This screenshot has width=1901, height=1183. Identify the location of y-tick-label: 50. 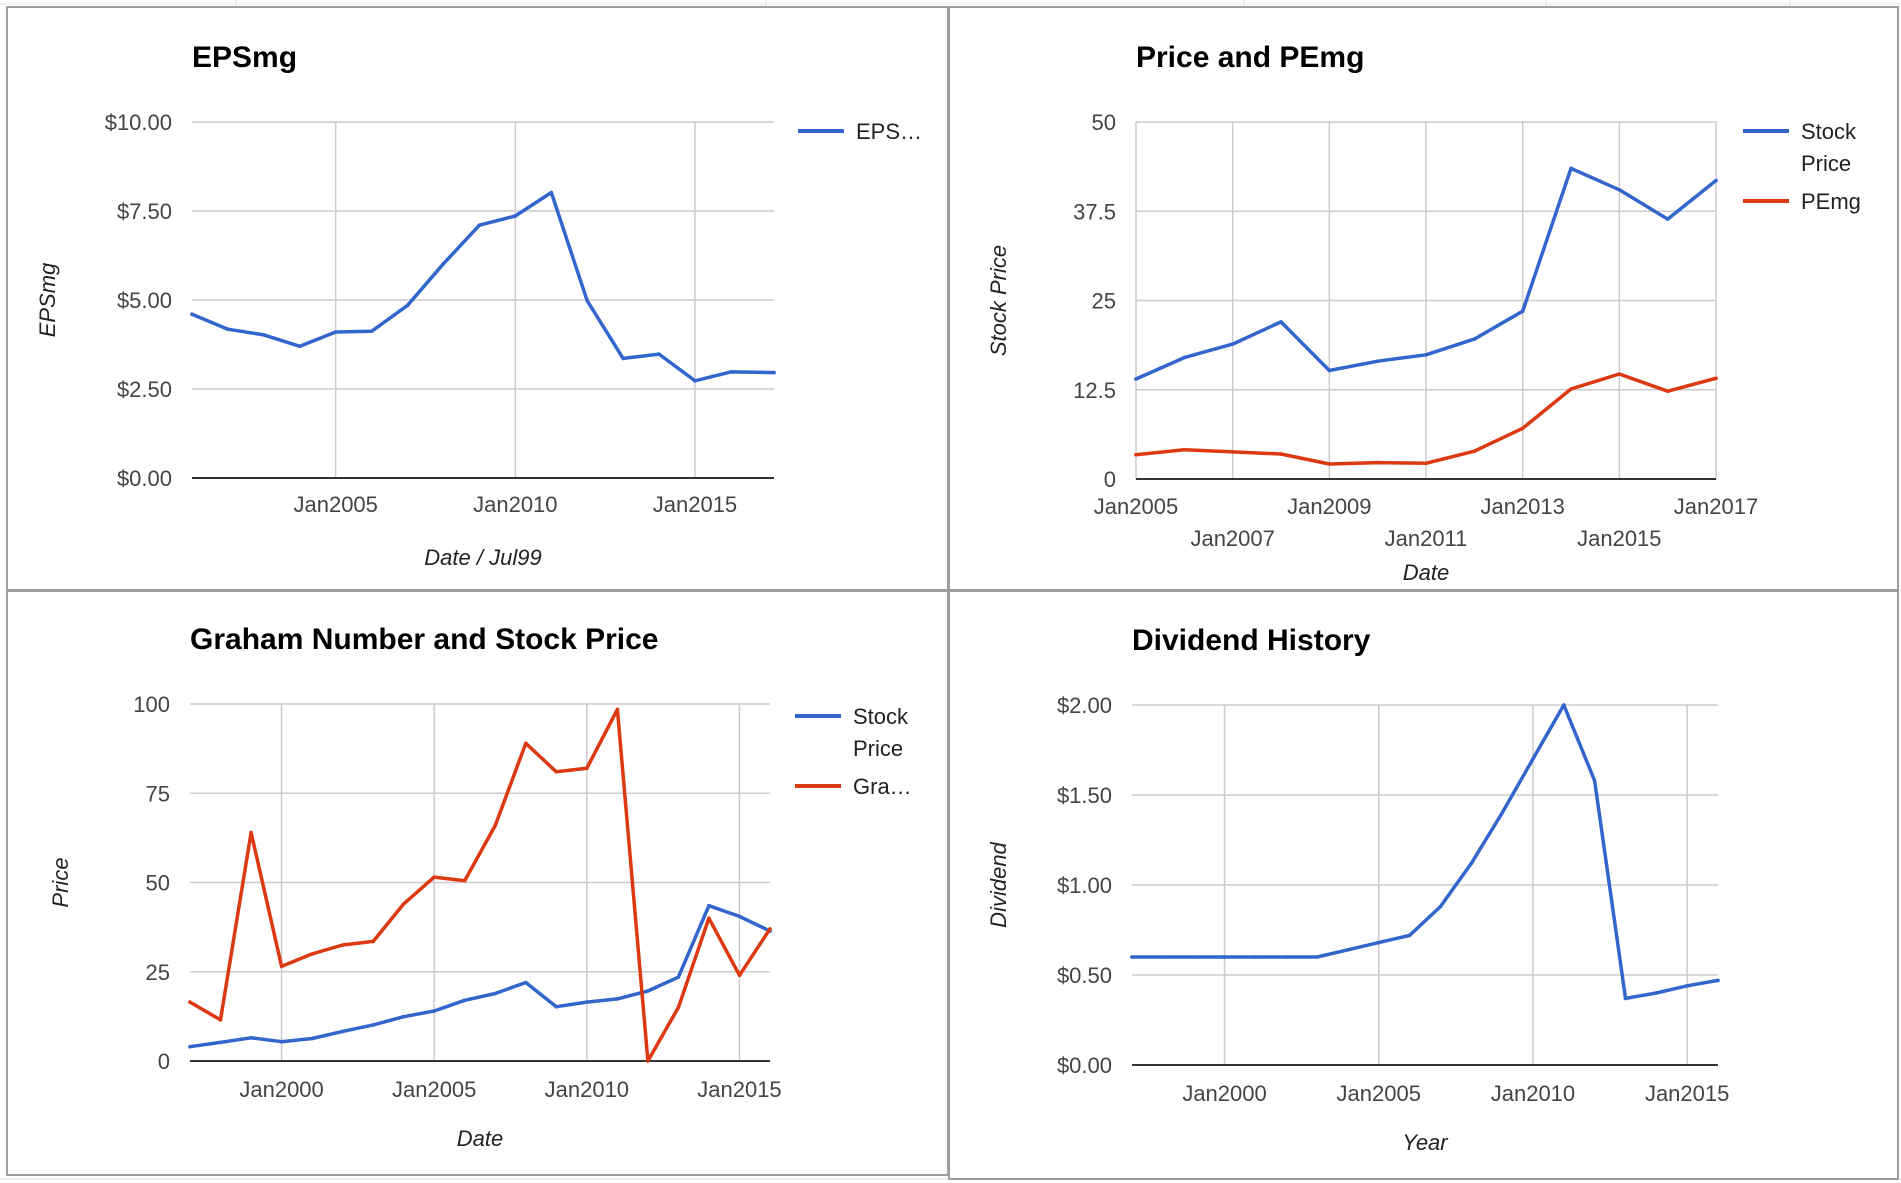
(158, 883).